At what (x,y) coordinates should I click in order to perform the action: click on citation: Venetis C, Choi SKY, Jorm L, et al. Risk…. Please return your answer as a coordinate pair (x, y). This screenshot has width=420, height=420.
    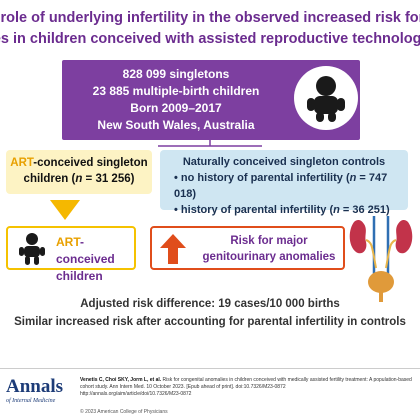
    Looking at the image, I should click on (248, 387).